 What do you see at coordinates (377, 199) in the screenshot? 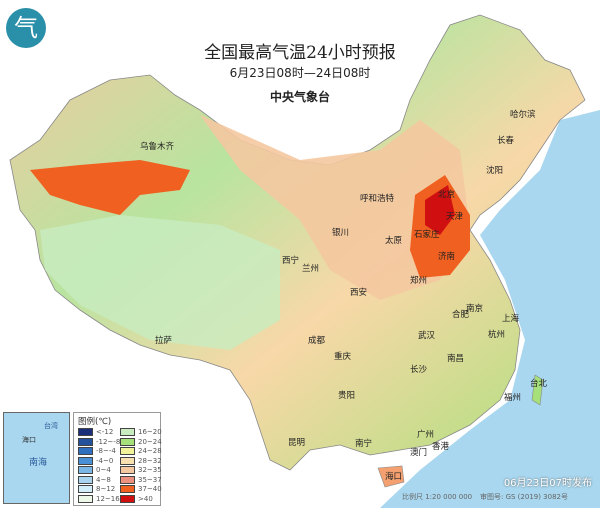
I see `city-label: 呼和浩特` at bounding box center [377, 199].